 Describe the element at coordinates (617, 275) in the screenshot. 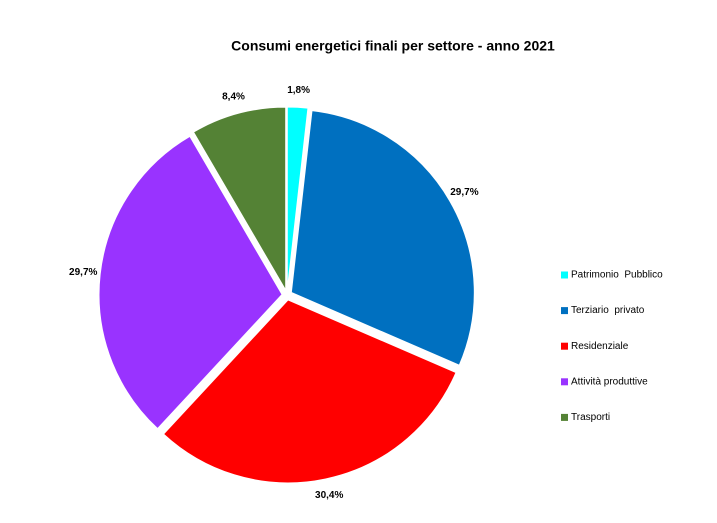

I see `legend-label: Patrimonio Pubblico` at that location.